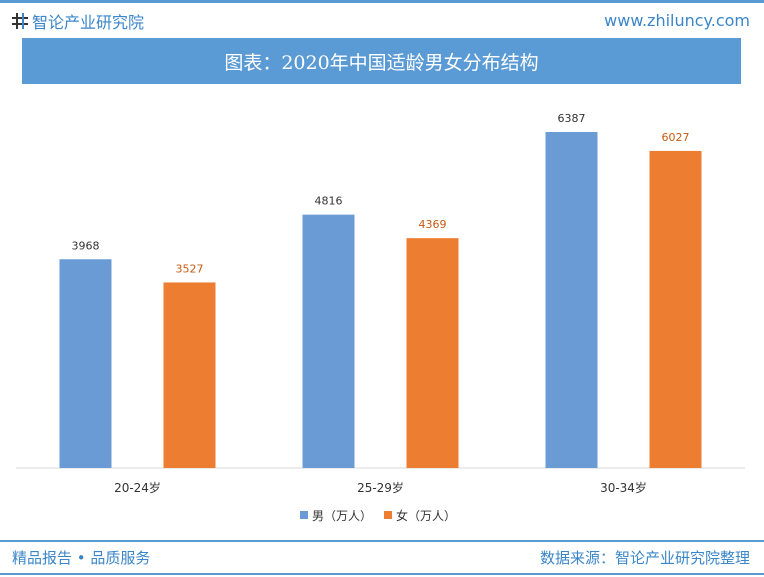  I want to click on chart-title-banner: 图表：2020年中国适龄男女分布结构, so click(381, 61).